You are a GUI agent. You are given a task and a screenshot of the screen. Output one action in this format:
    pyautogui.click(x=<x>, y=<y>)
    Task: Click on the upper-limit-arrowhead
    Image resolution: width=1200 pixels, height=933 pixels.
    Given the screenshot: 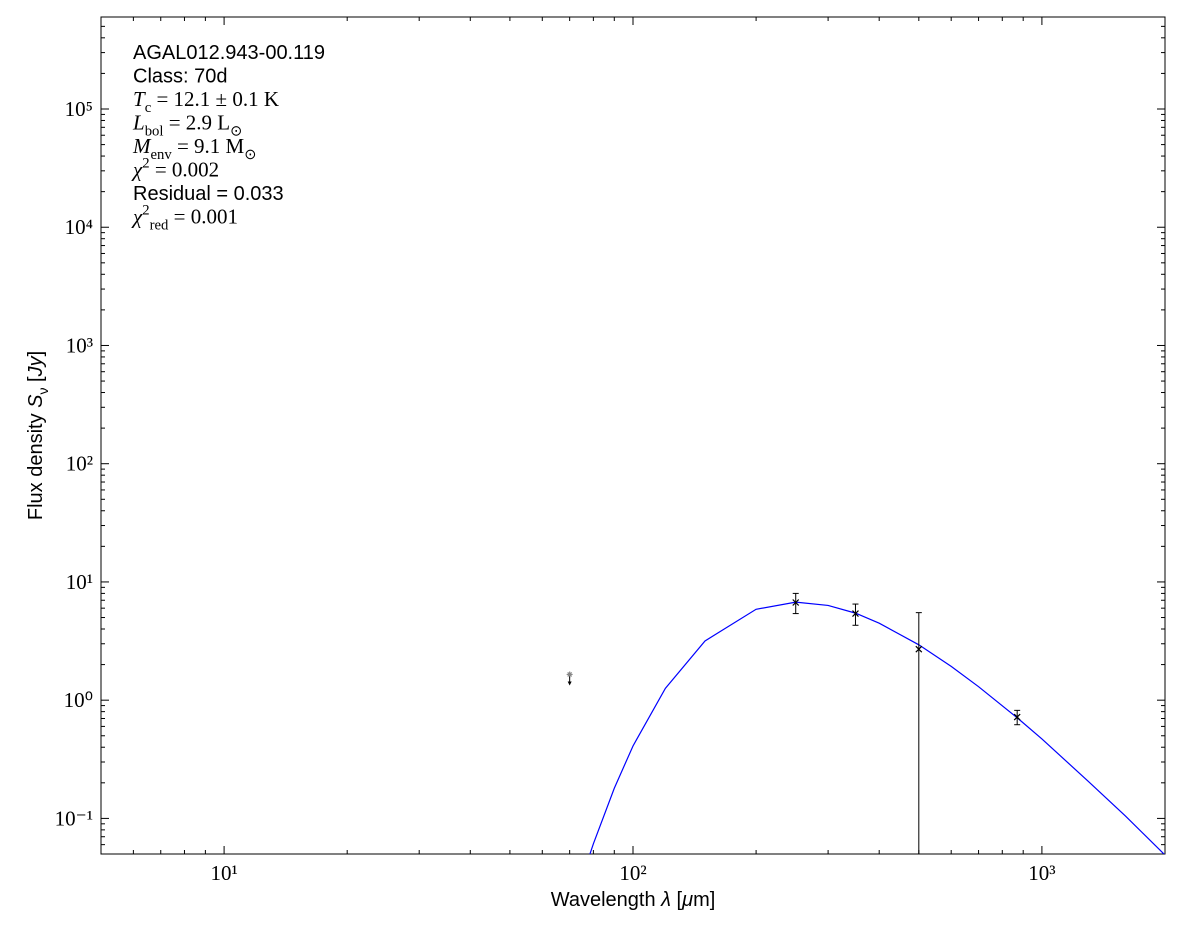 What is the action you would take?
    pyautogui.click(x=569, y=683)
    